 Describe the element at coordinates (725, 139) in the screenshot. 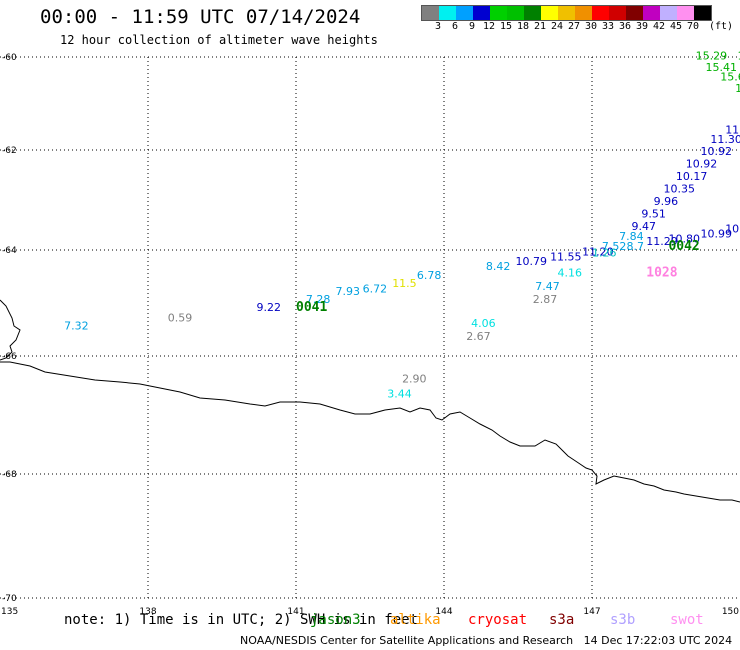

I see `wave-height-label: 11.30` at that location.